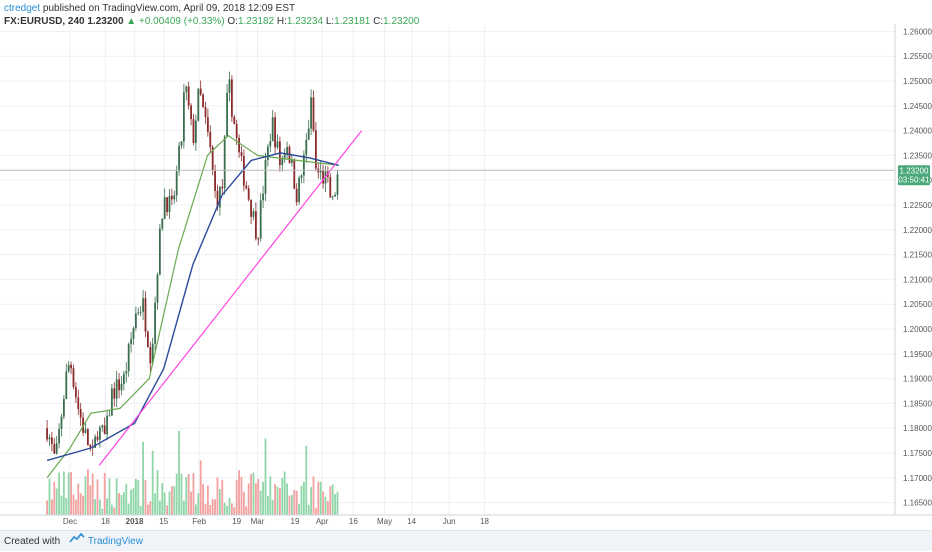 This screenshot has width=932, height=552. Describe the element at coordinates (281, 21) in the screenshot. I see `high-label: H:` at that location.